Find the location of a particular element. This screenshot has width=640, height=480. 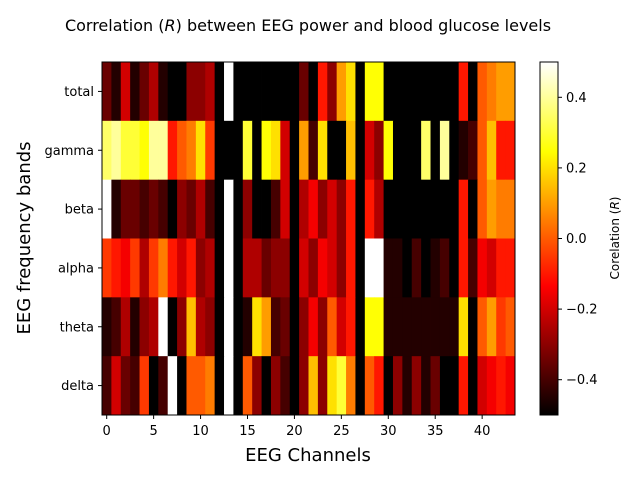

x-tick-label: 10 is located at coordinates (200, 431).